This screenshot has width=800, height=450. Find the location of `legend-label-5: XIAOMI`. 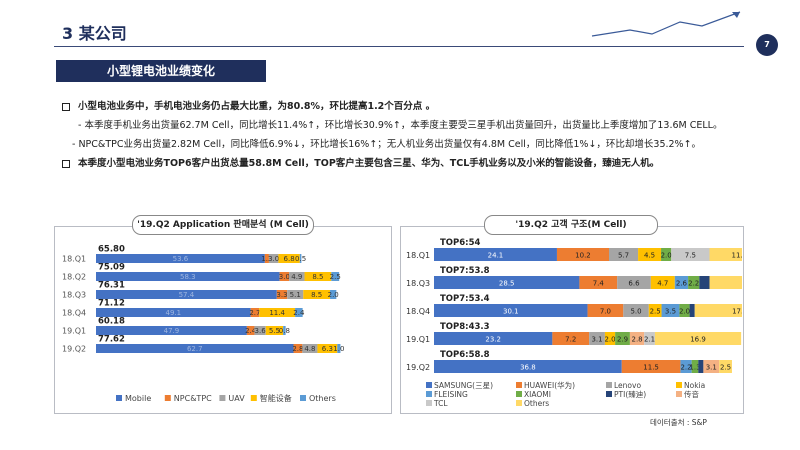

legend-label-5: XIAOMI is located at coordinates (537, 394).